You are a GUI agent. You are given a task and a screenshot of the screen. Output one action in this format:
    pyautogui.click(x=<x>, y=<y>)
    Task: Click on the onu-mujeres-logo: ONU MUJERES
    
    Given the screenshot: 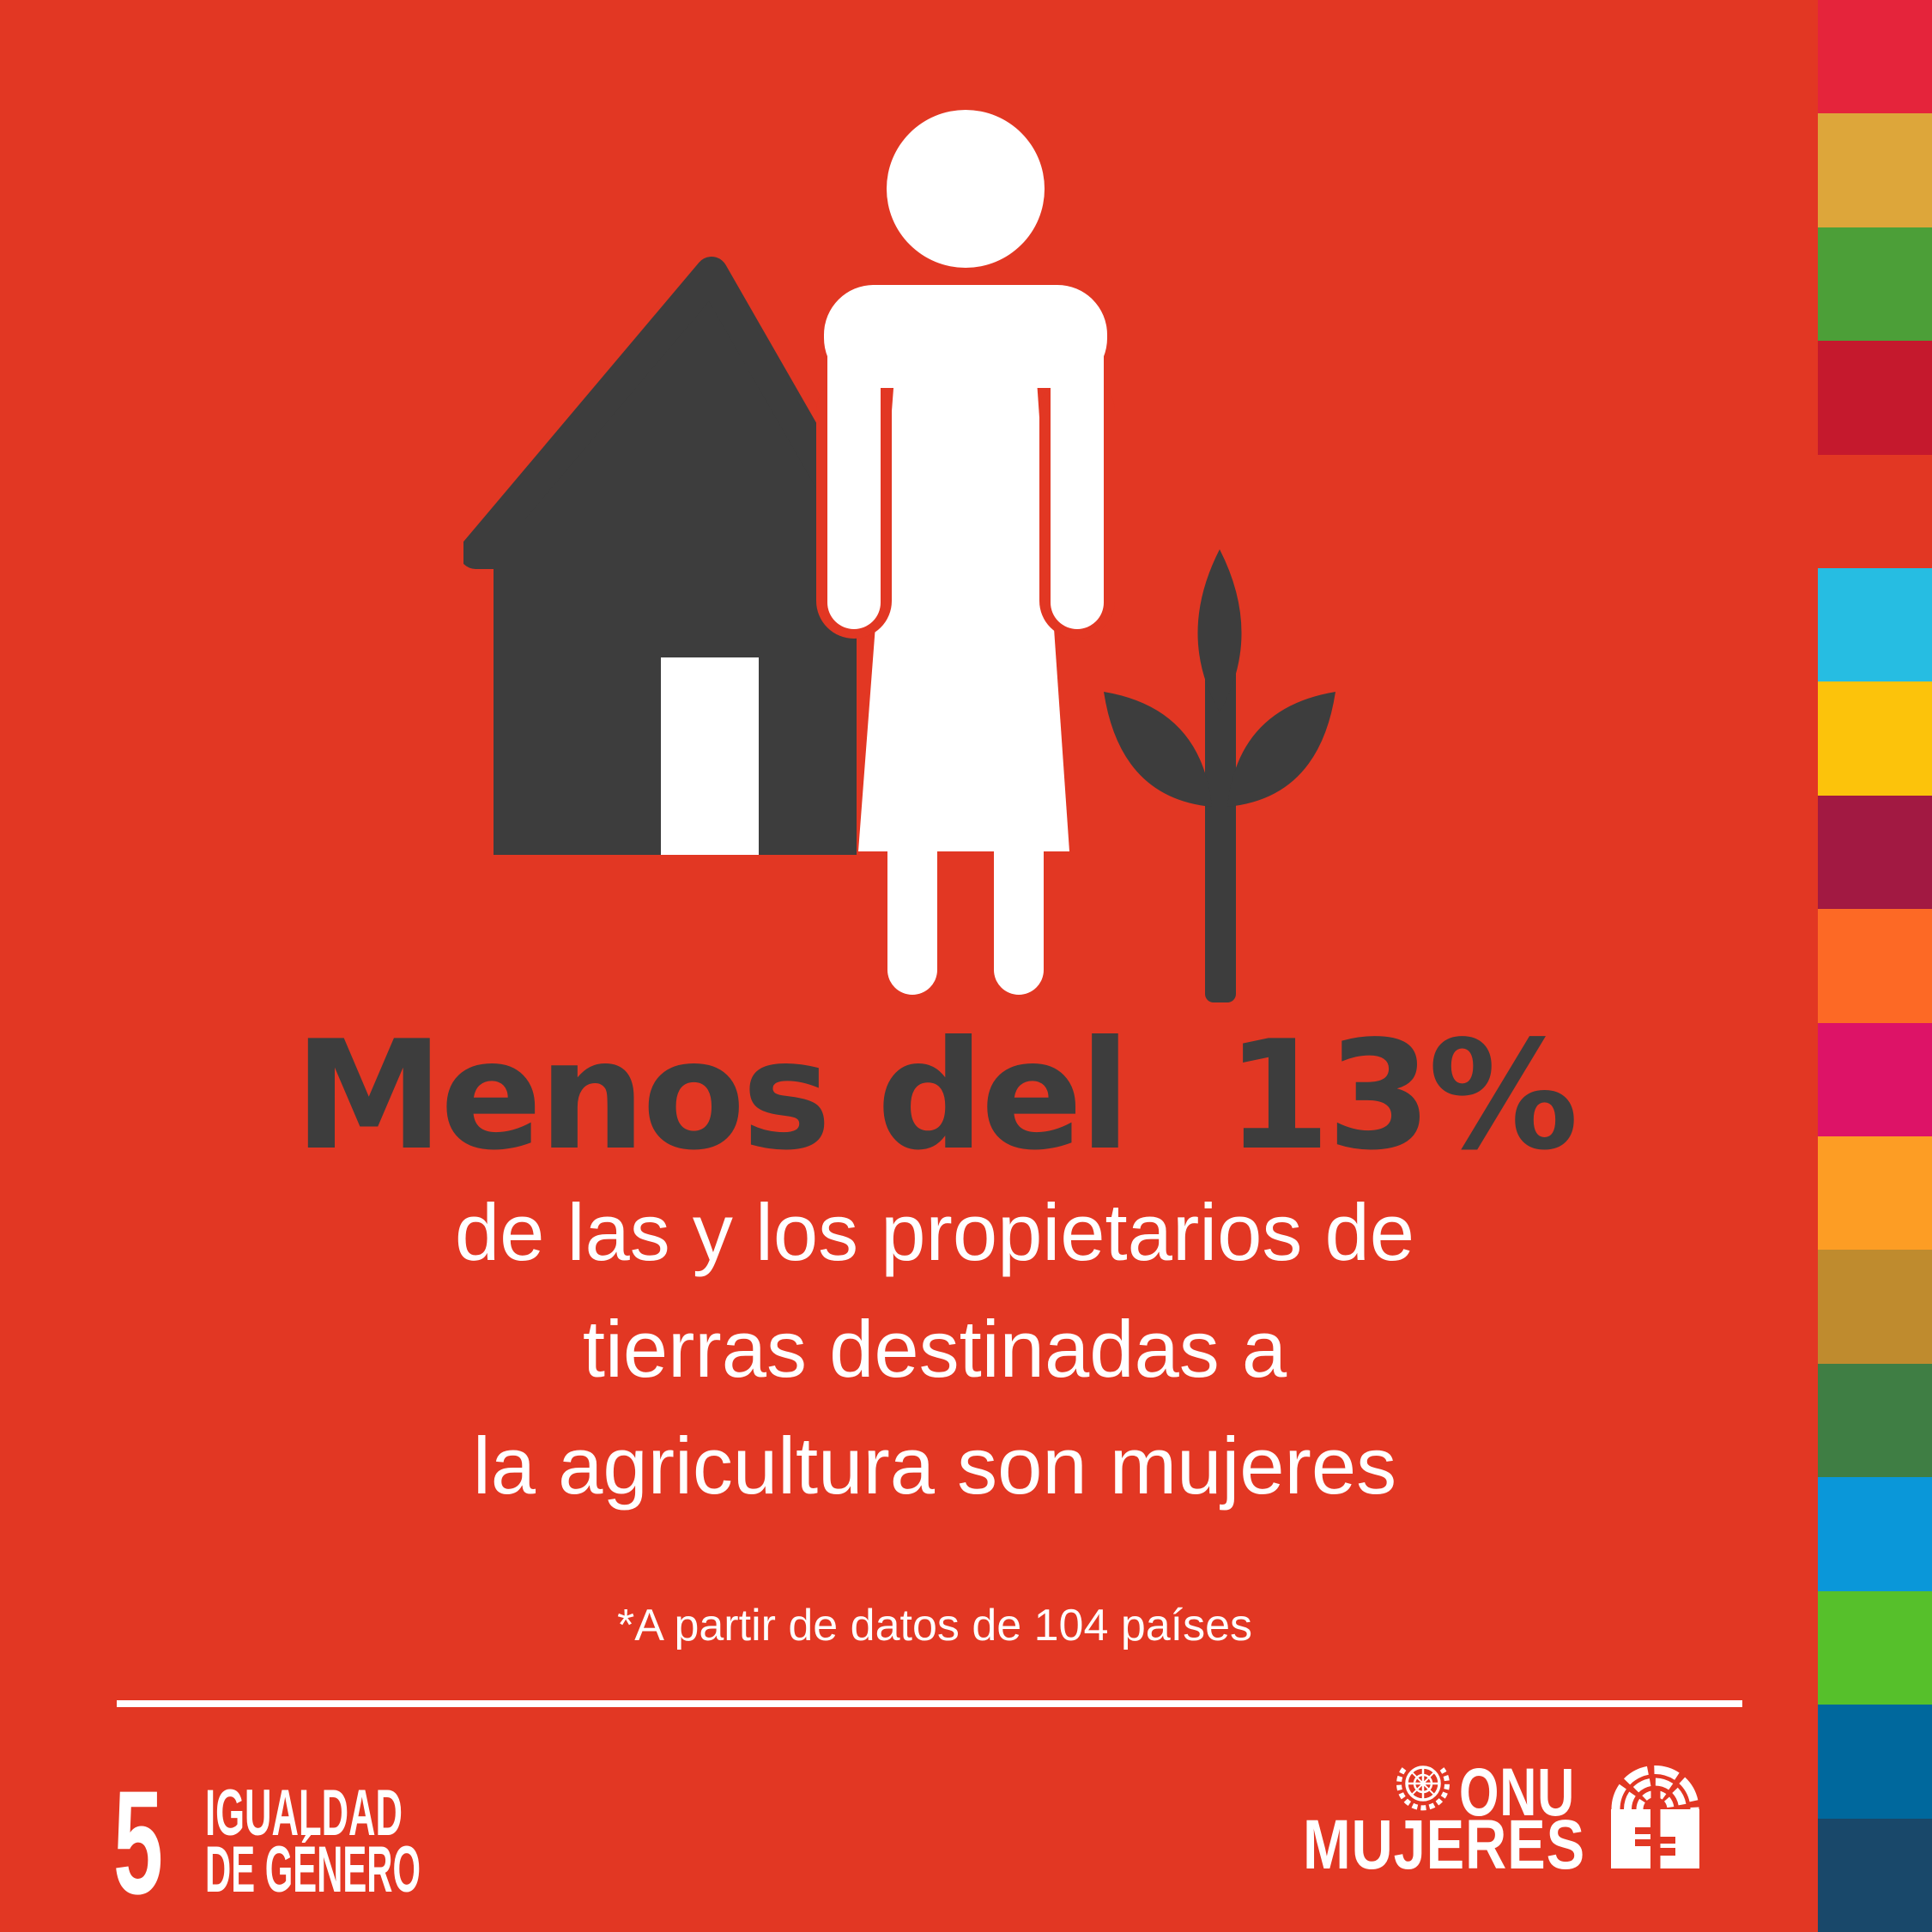 What is the action you would take?
    pyautogui.click(x=1501, y=1816)
    